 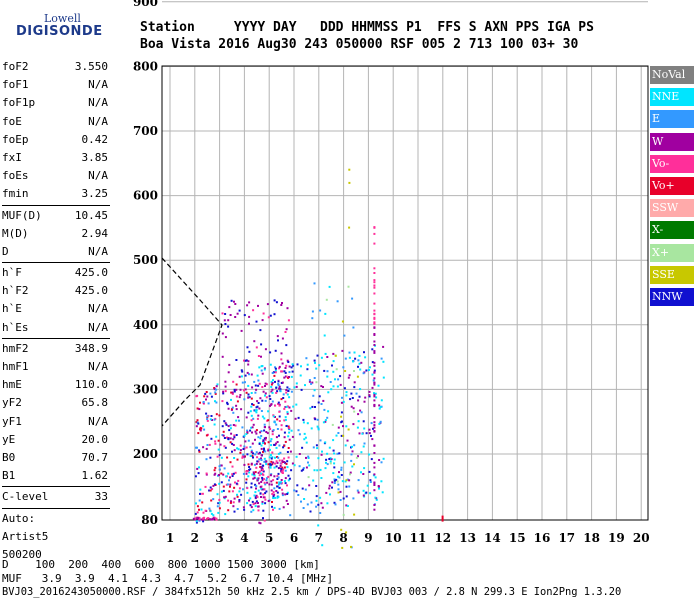 I want to click on param-value: 425.0, so click(x=91, y=273).